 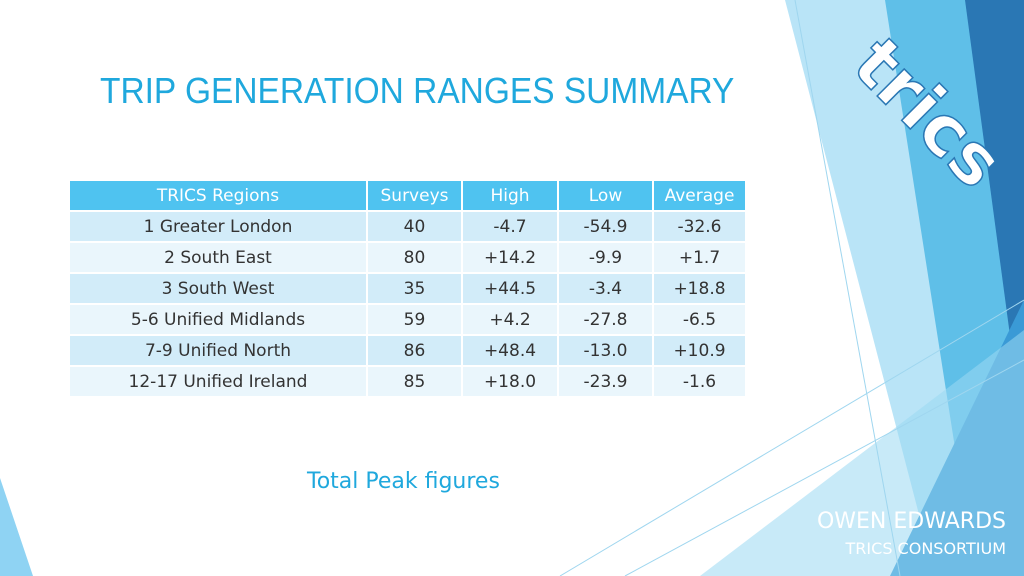 I want to click on table-caption: Total Peak figures, so click(x=403, y=481).